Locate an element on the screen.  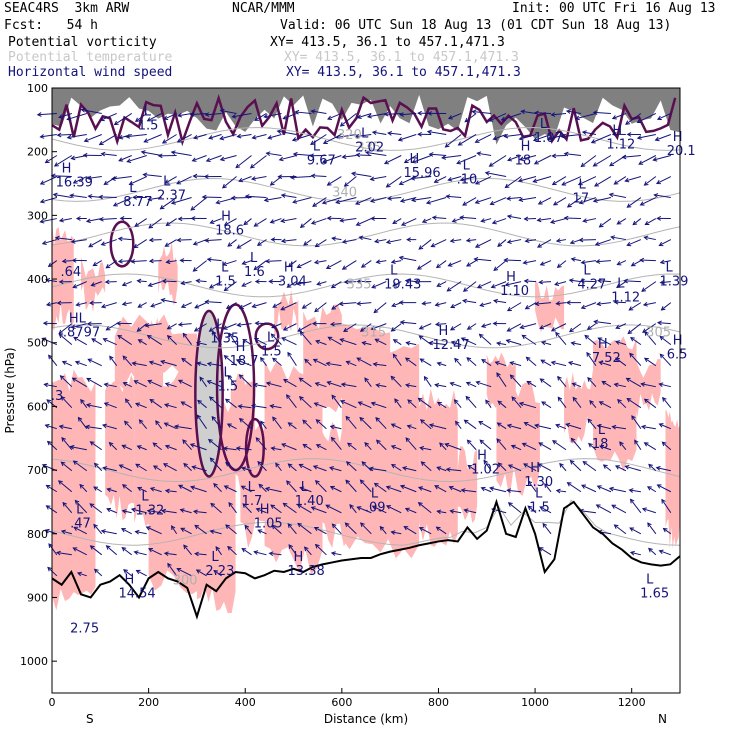
theta-label: 300 is located at coordinates (185, 581).